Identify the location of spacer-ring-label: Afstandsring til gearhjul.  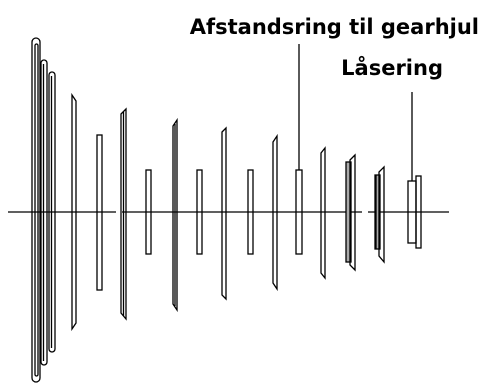
(334, 27).